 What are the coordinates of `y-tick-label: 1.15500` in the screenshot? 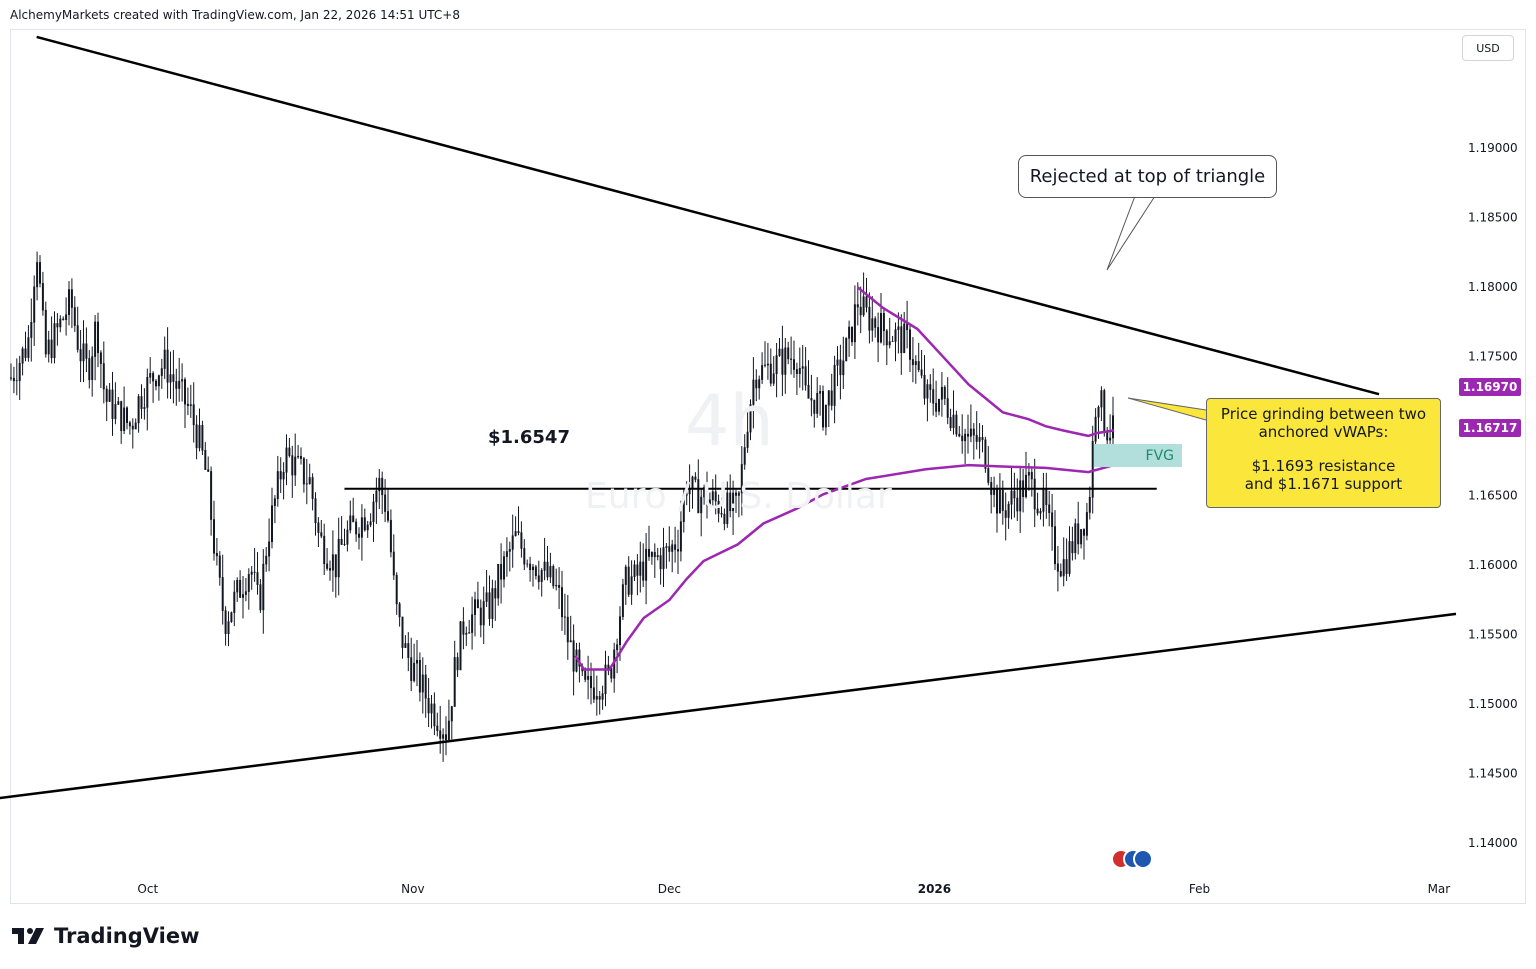 It's located at (1493, 635).